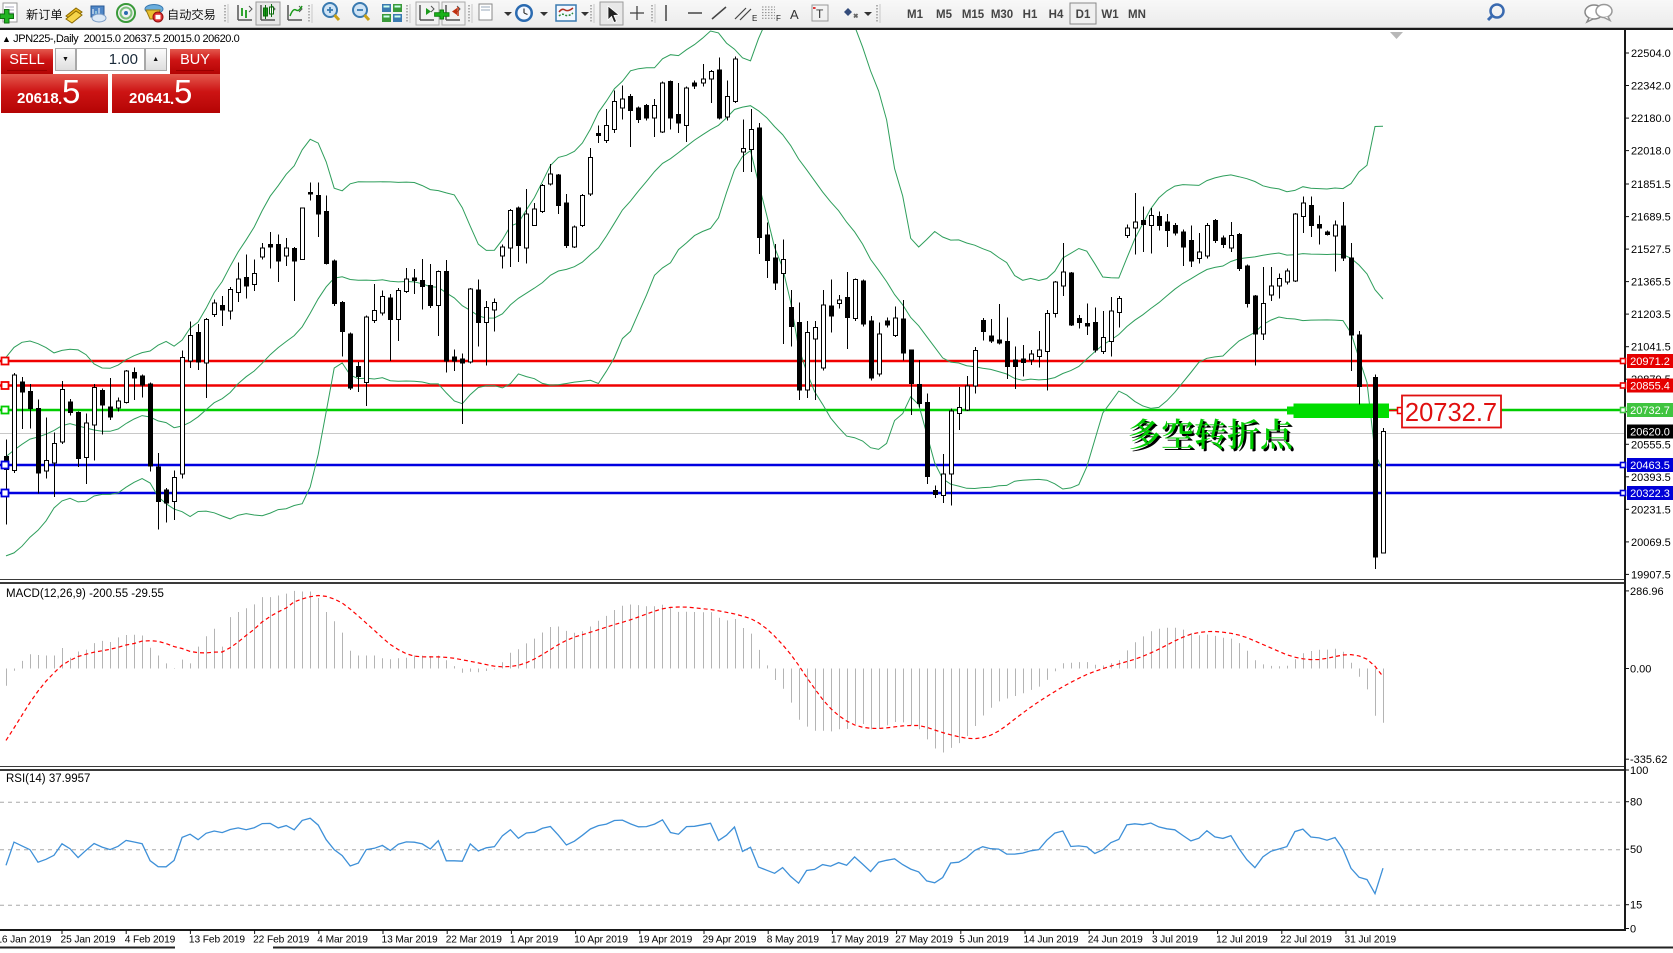 Image resolution: width=1673 pixels, height=953 pixels. I want to click on svg-text: D1, so click(1083, 15).